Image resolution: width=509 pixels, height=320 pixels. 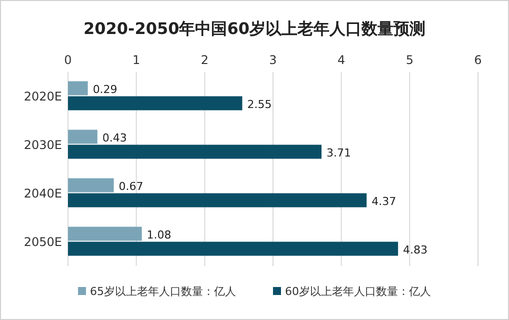 I want to click on y-tick-label: 2050E, so click(x=43, y=241).